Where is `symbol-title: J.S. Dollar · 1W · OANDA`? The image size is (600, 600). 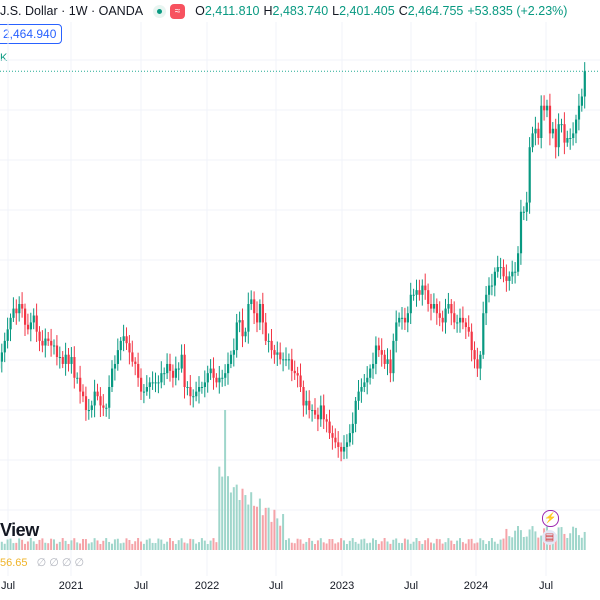
symbol-title: J.S. Dollar · 1W · OANDA is located at coordinates (72, 11).